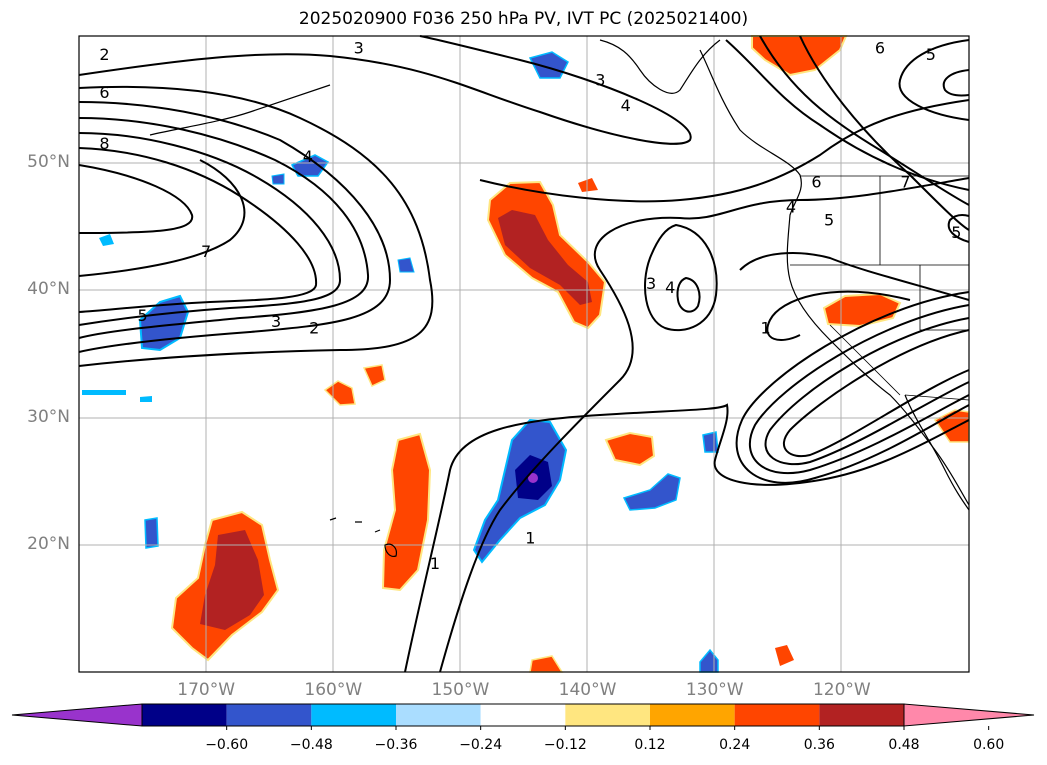  I want to click on colorbar-frame, so click(523, 715).